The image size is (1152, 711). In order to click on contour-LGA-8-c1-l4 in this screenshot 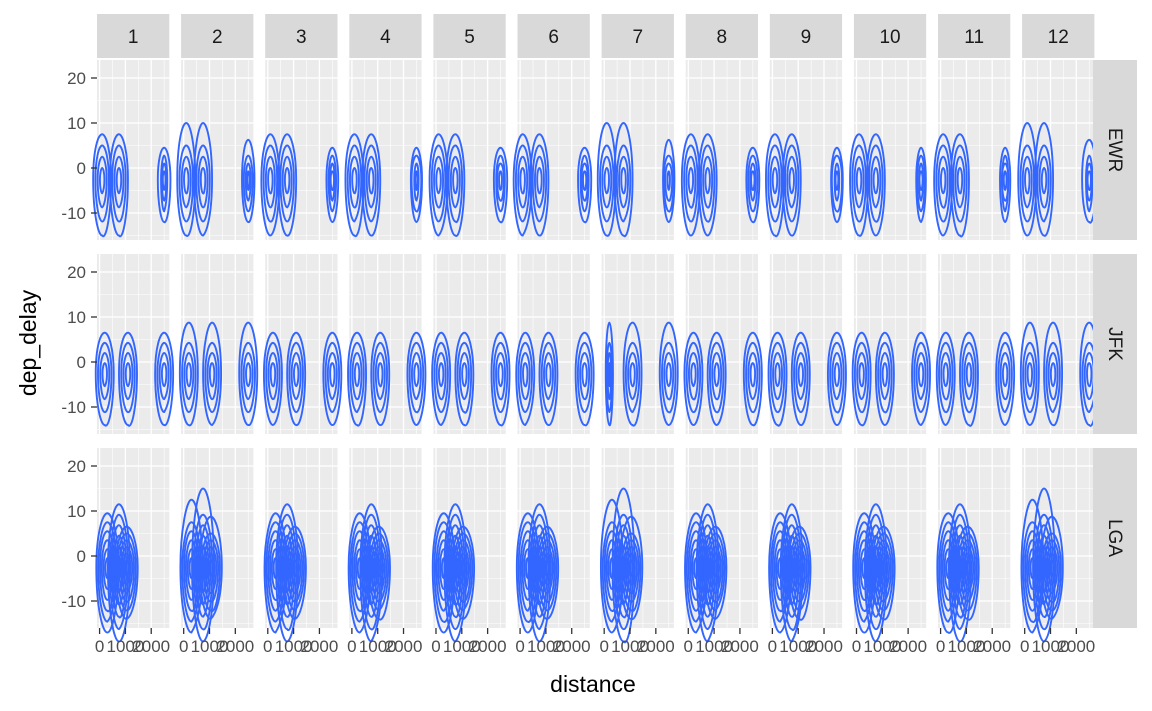, I will do `click(707, 571)`.